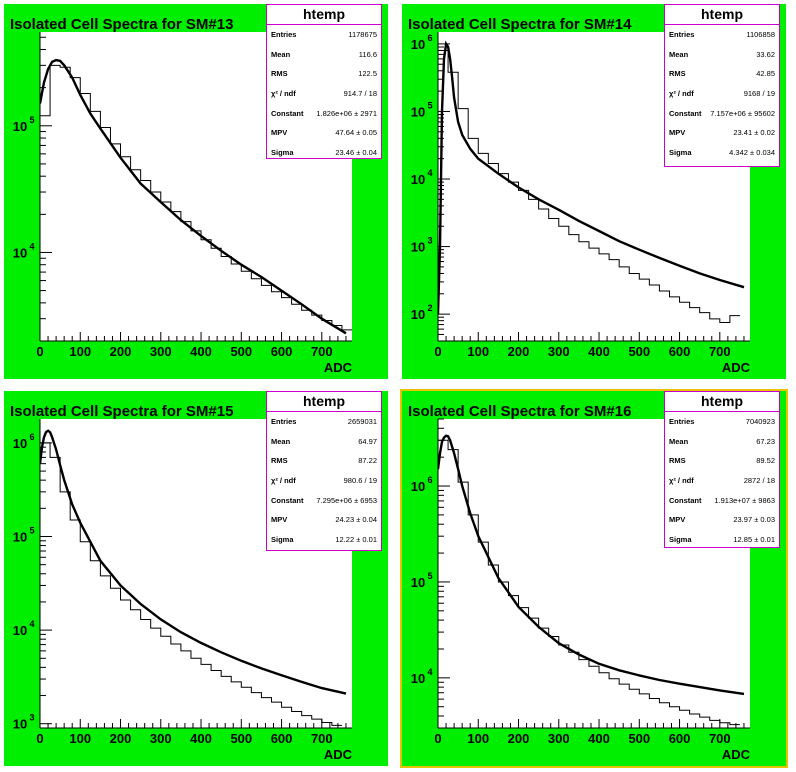  What do you see at coordinates (754, 540) in the screenshot?
I see `stats-value: 12.85 ± 0.01` at bounding box center [754, 540].